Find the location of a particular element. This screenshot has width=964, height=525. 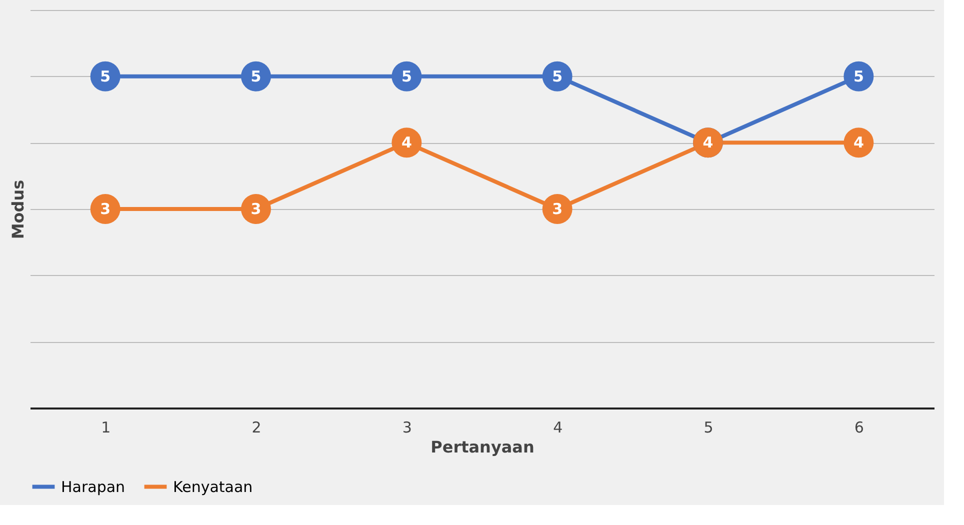

y-axis-title: Modus is located at coordinates (18, 210).